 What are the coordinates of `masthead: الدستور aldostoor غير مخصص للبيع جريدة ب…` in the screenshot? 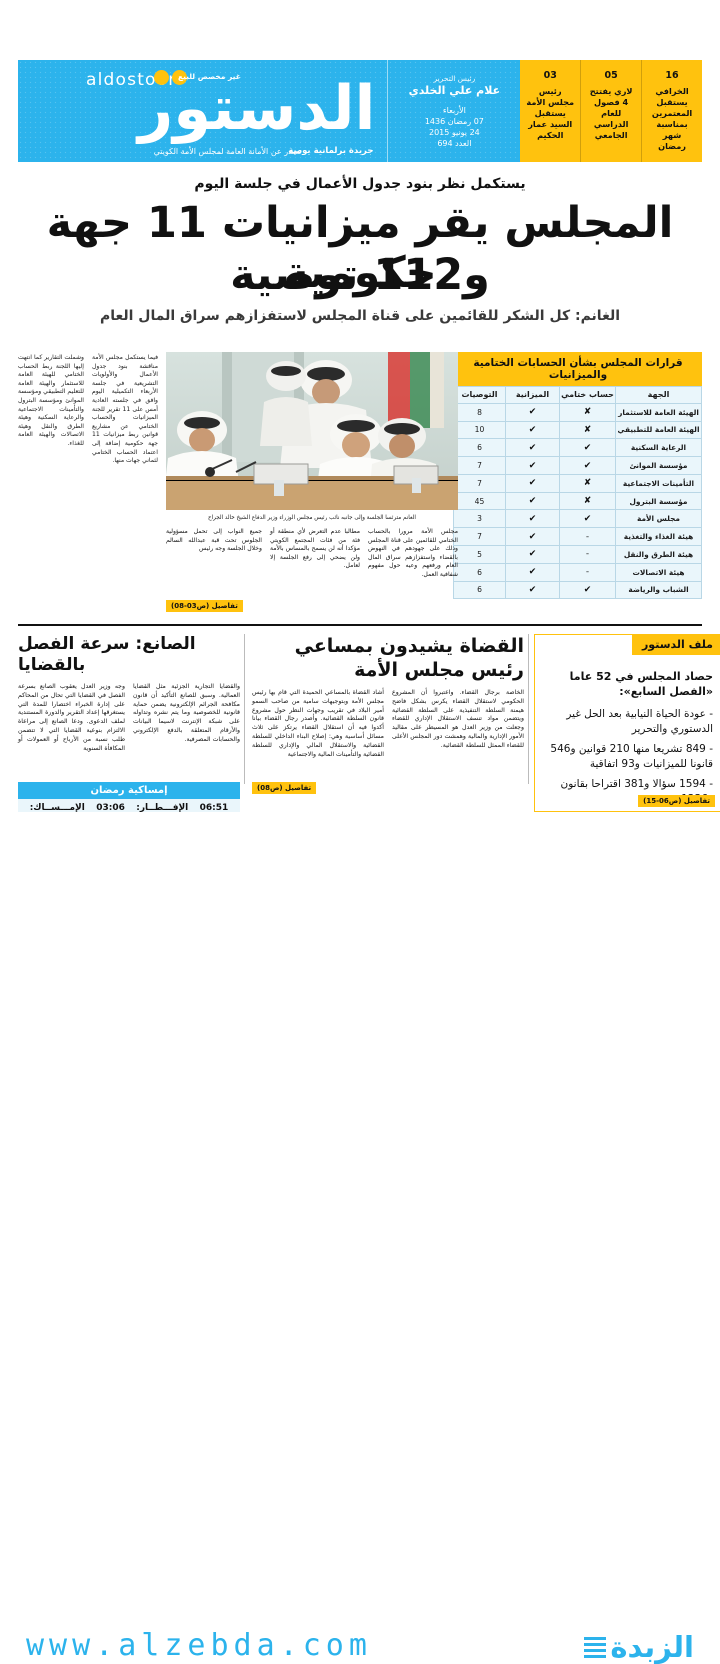 It's located at (360, 111).